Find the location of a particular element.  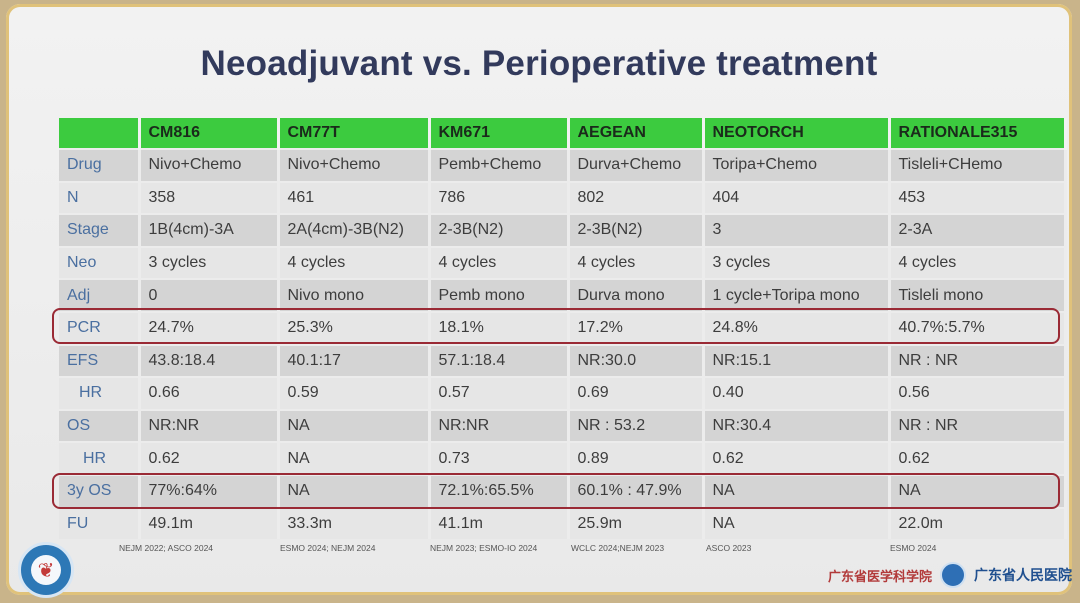

table-cell: NR:15.1 is located at coordinates (797, 360).